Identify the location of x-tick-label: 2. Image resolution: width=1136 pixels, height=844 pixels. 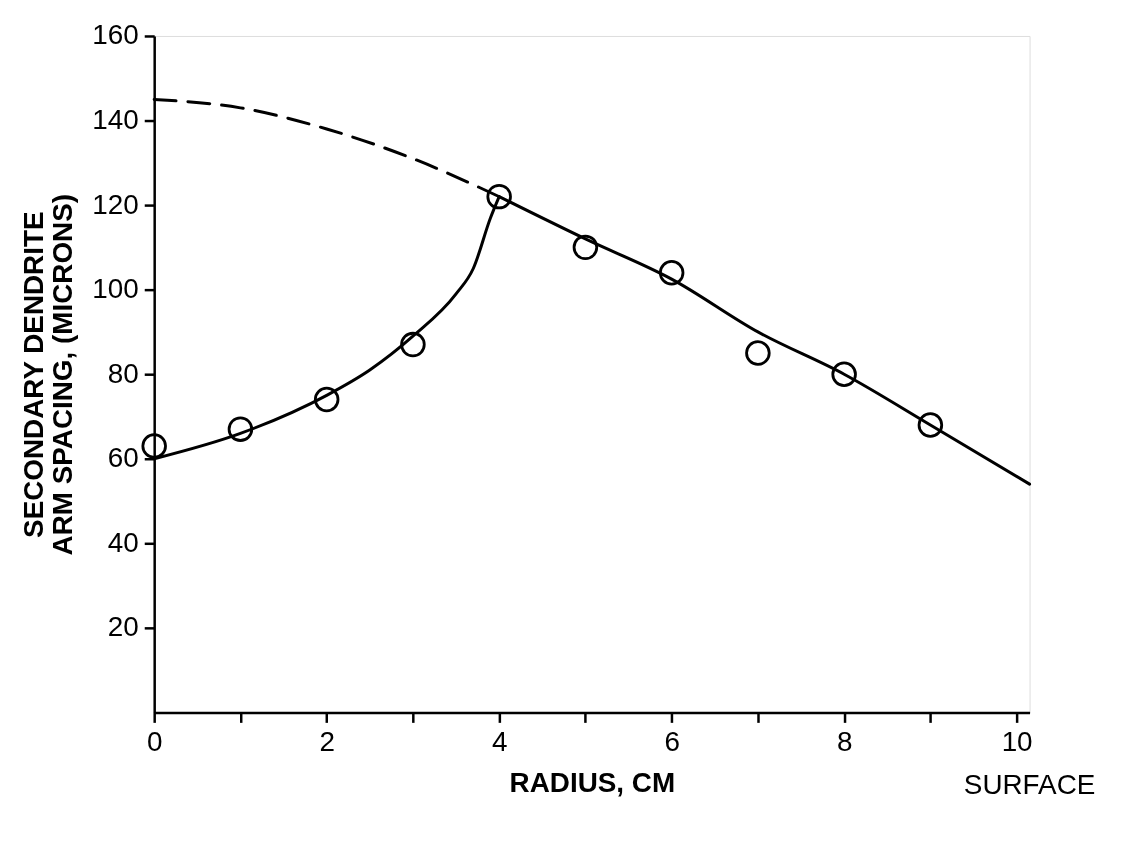
(327, 741).